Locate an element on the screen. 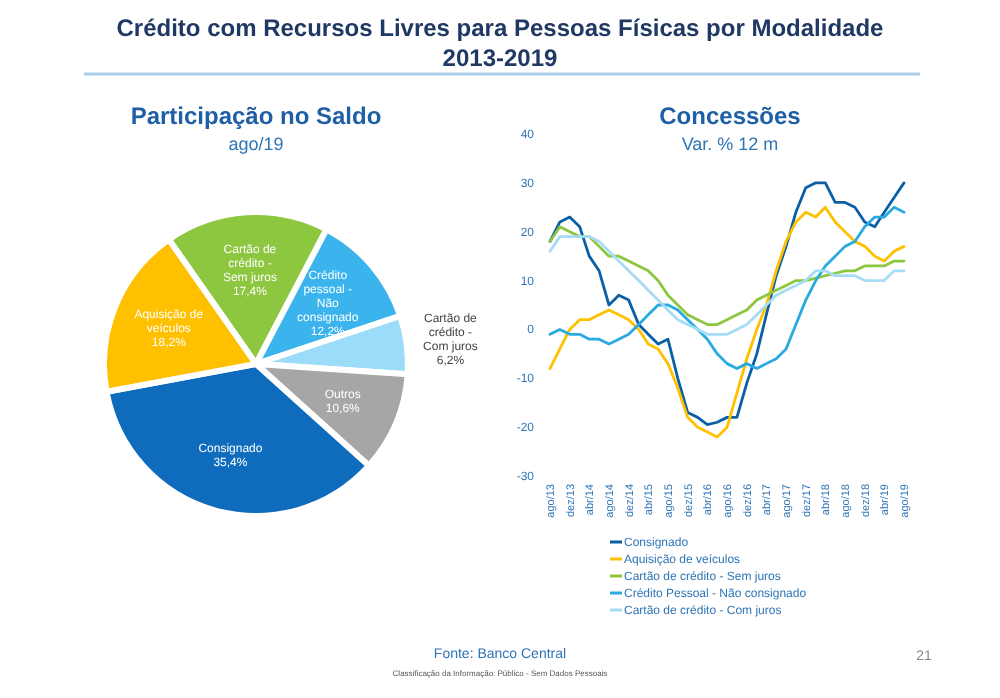 The image size is (1000, 698). chart-subtitle: Var. % 12 m is located at coordinates (730, 144).